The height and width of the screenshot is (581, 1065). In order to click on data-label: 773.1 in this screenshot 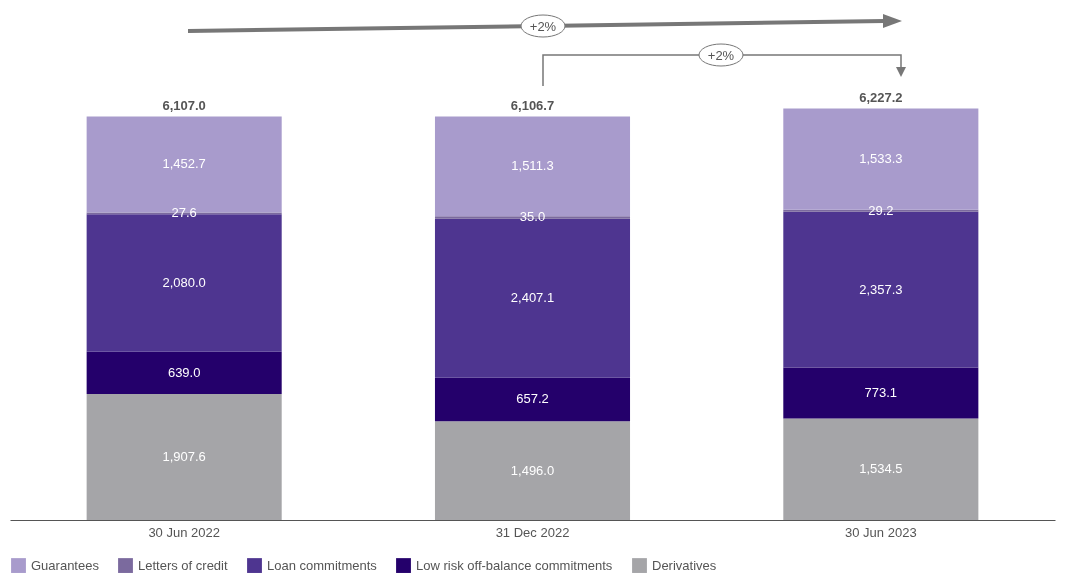, I will do `click(881, 393)`.